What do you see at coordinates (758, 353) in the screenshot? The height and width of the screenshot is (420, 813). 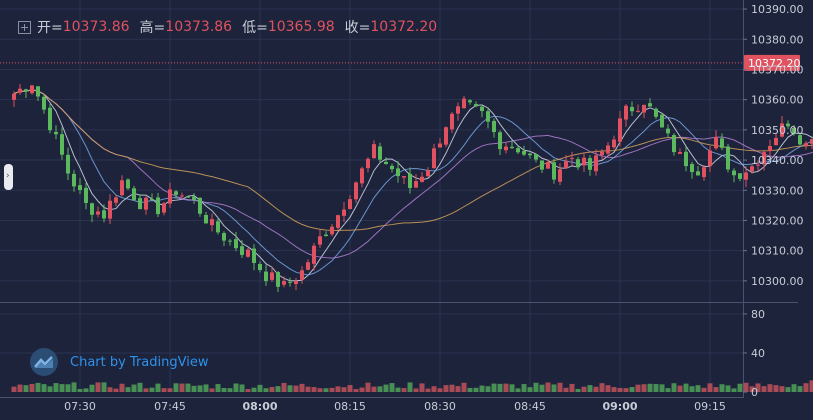 I see `volume-tick-label: 40` at bounding box center [758, 353].